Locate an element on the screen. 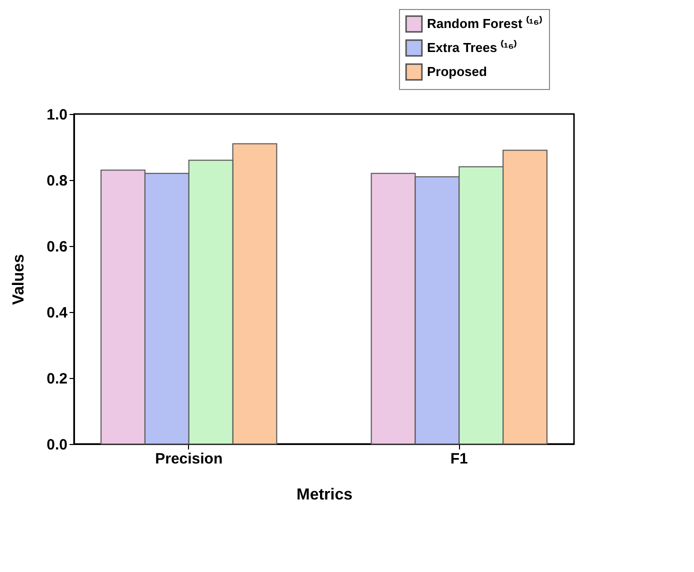 The image size is (694, 572). y-tick-label: 0.8 is located at coordinates (57, 181).